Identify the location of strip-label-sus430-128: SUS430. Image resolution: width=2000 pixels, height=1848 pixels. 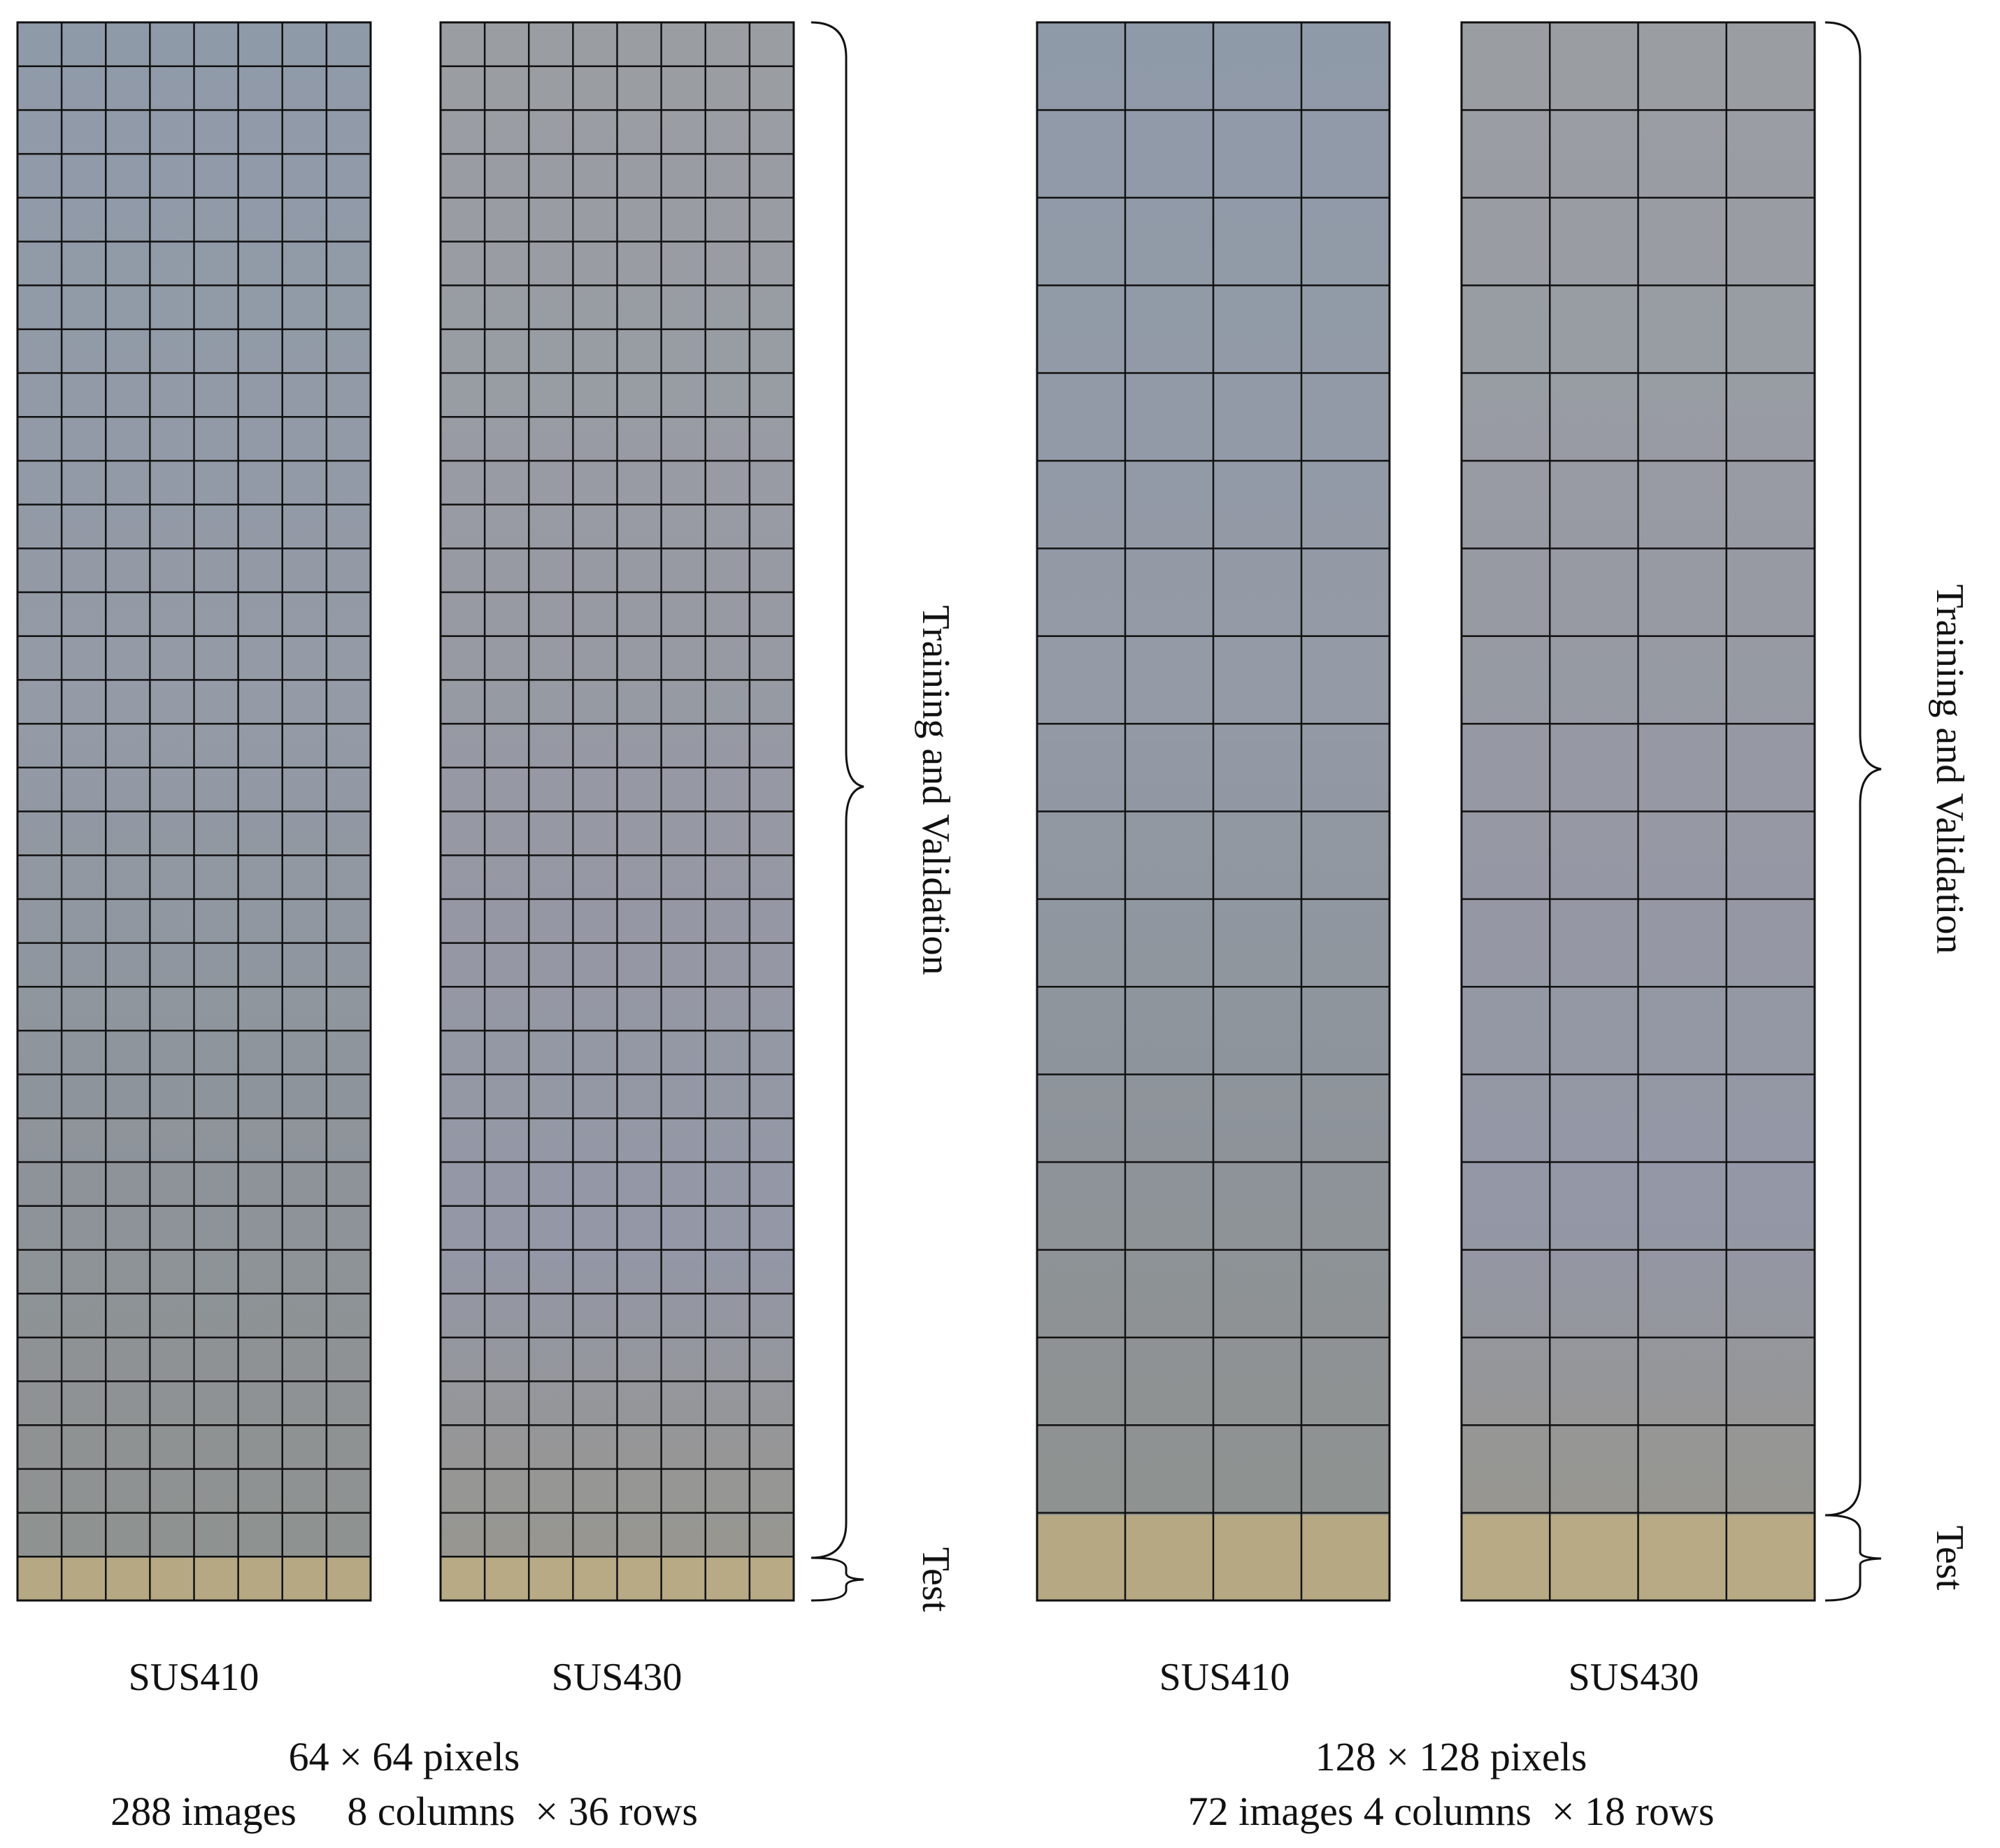
(1634, 1677).